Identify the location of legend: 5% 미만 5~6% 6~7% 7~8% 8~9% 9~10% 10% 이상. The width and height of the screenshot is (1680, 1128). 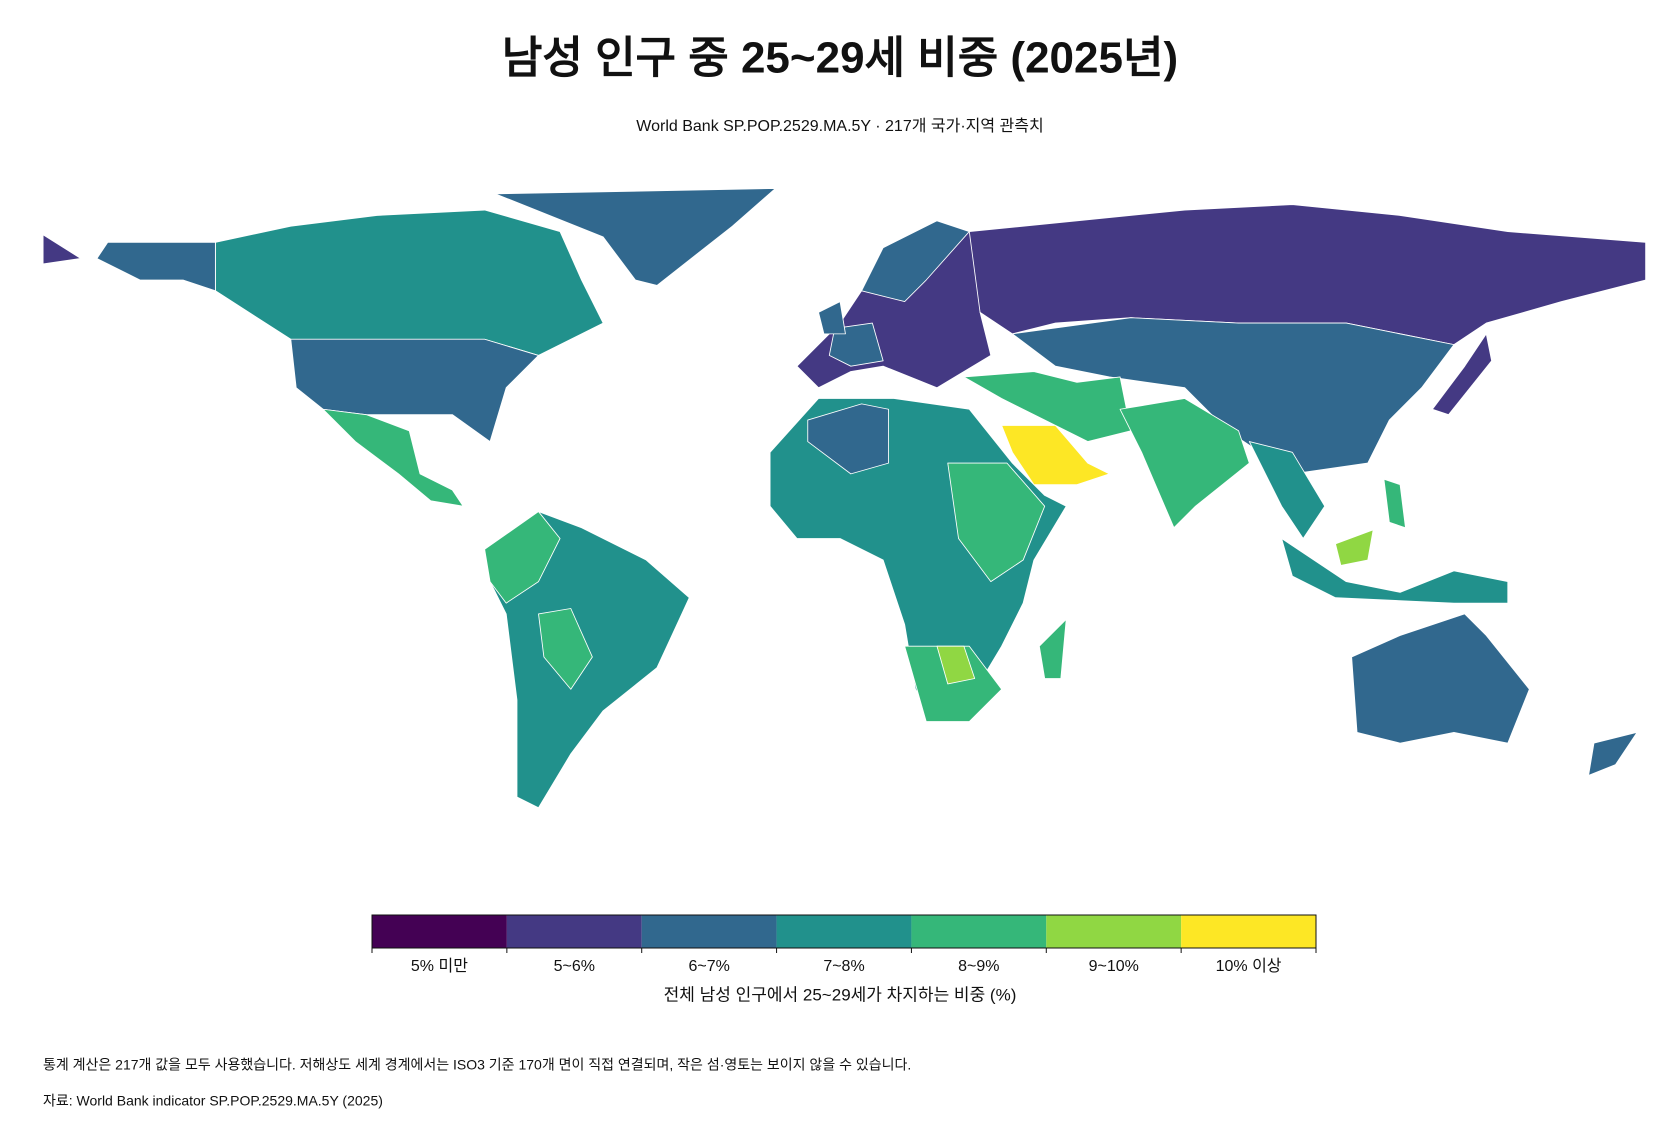
(844, 944).